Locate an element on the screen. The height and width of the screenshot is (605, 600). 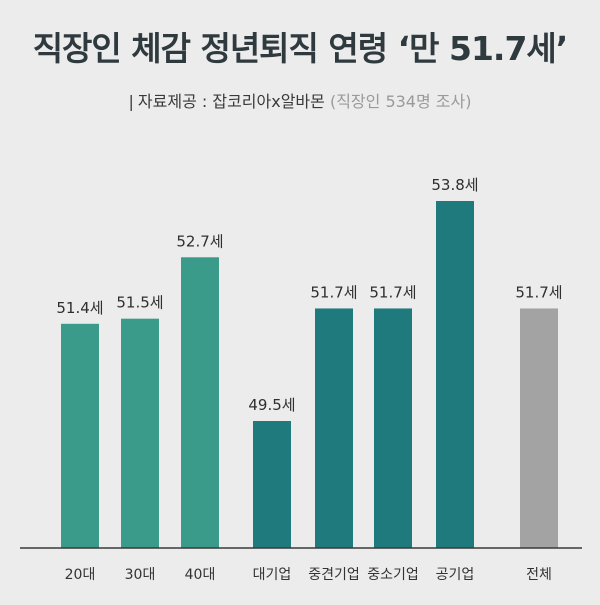
tick-label-중견기업: 중견기업 is located at coordinates (334, 575).